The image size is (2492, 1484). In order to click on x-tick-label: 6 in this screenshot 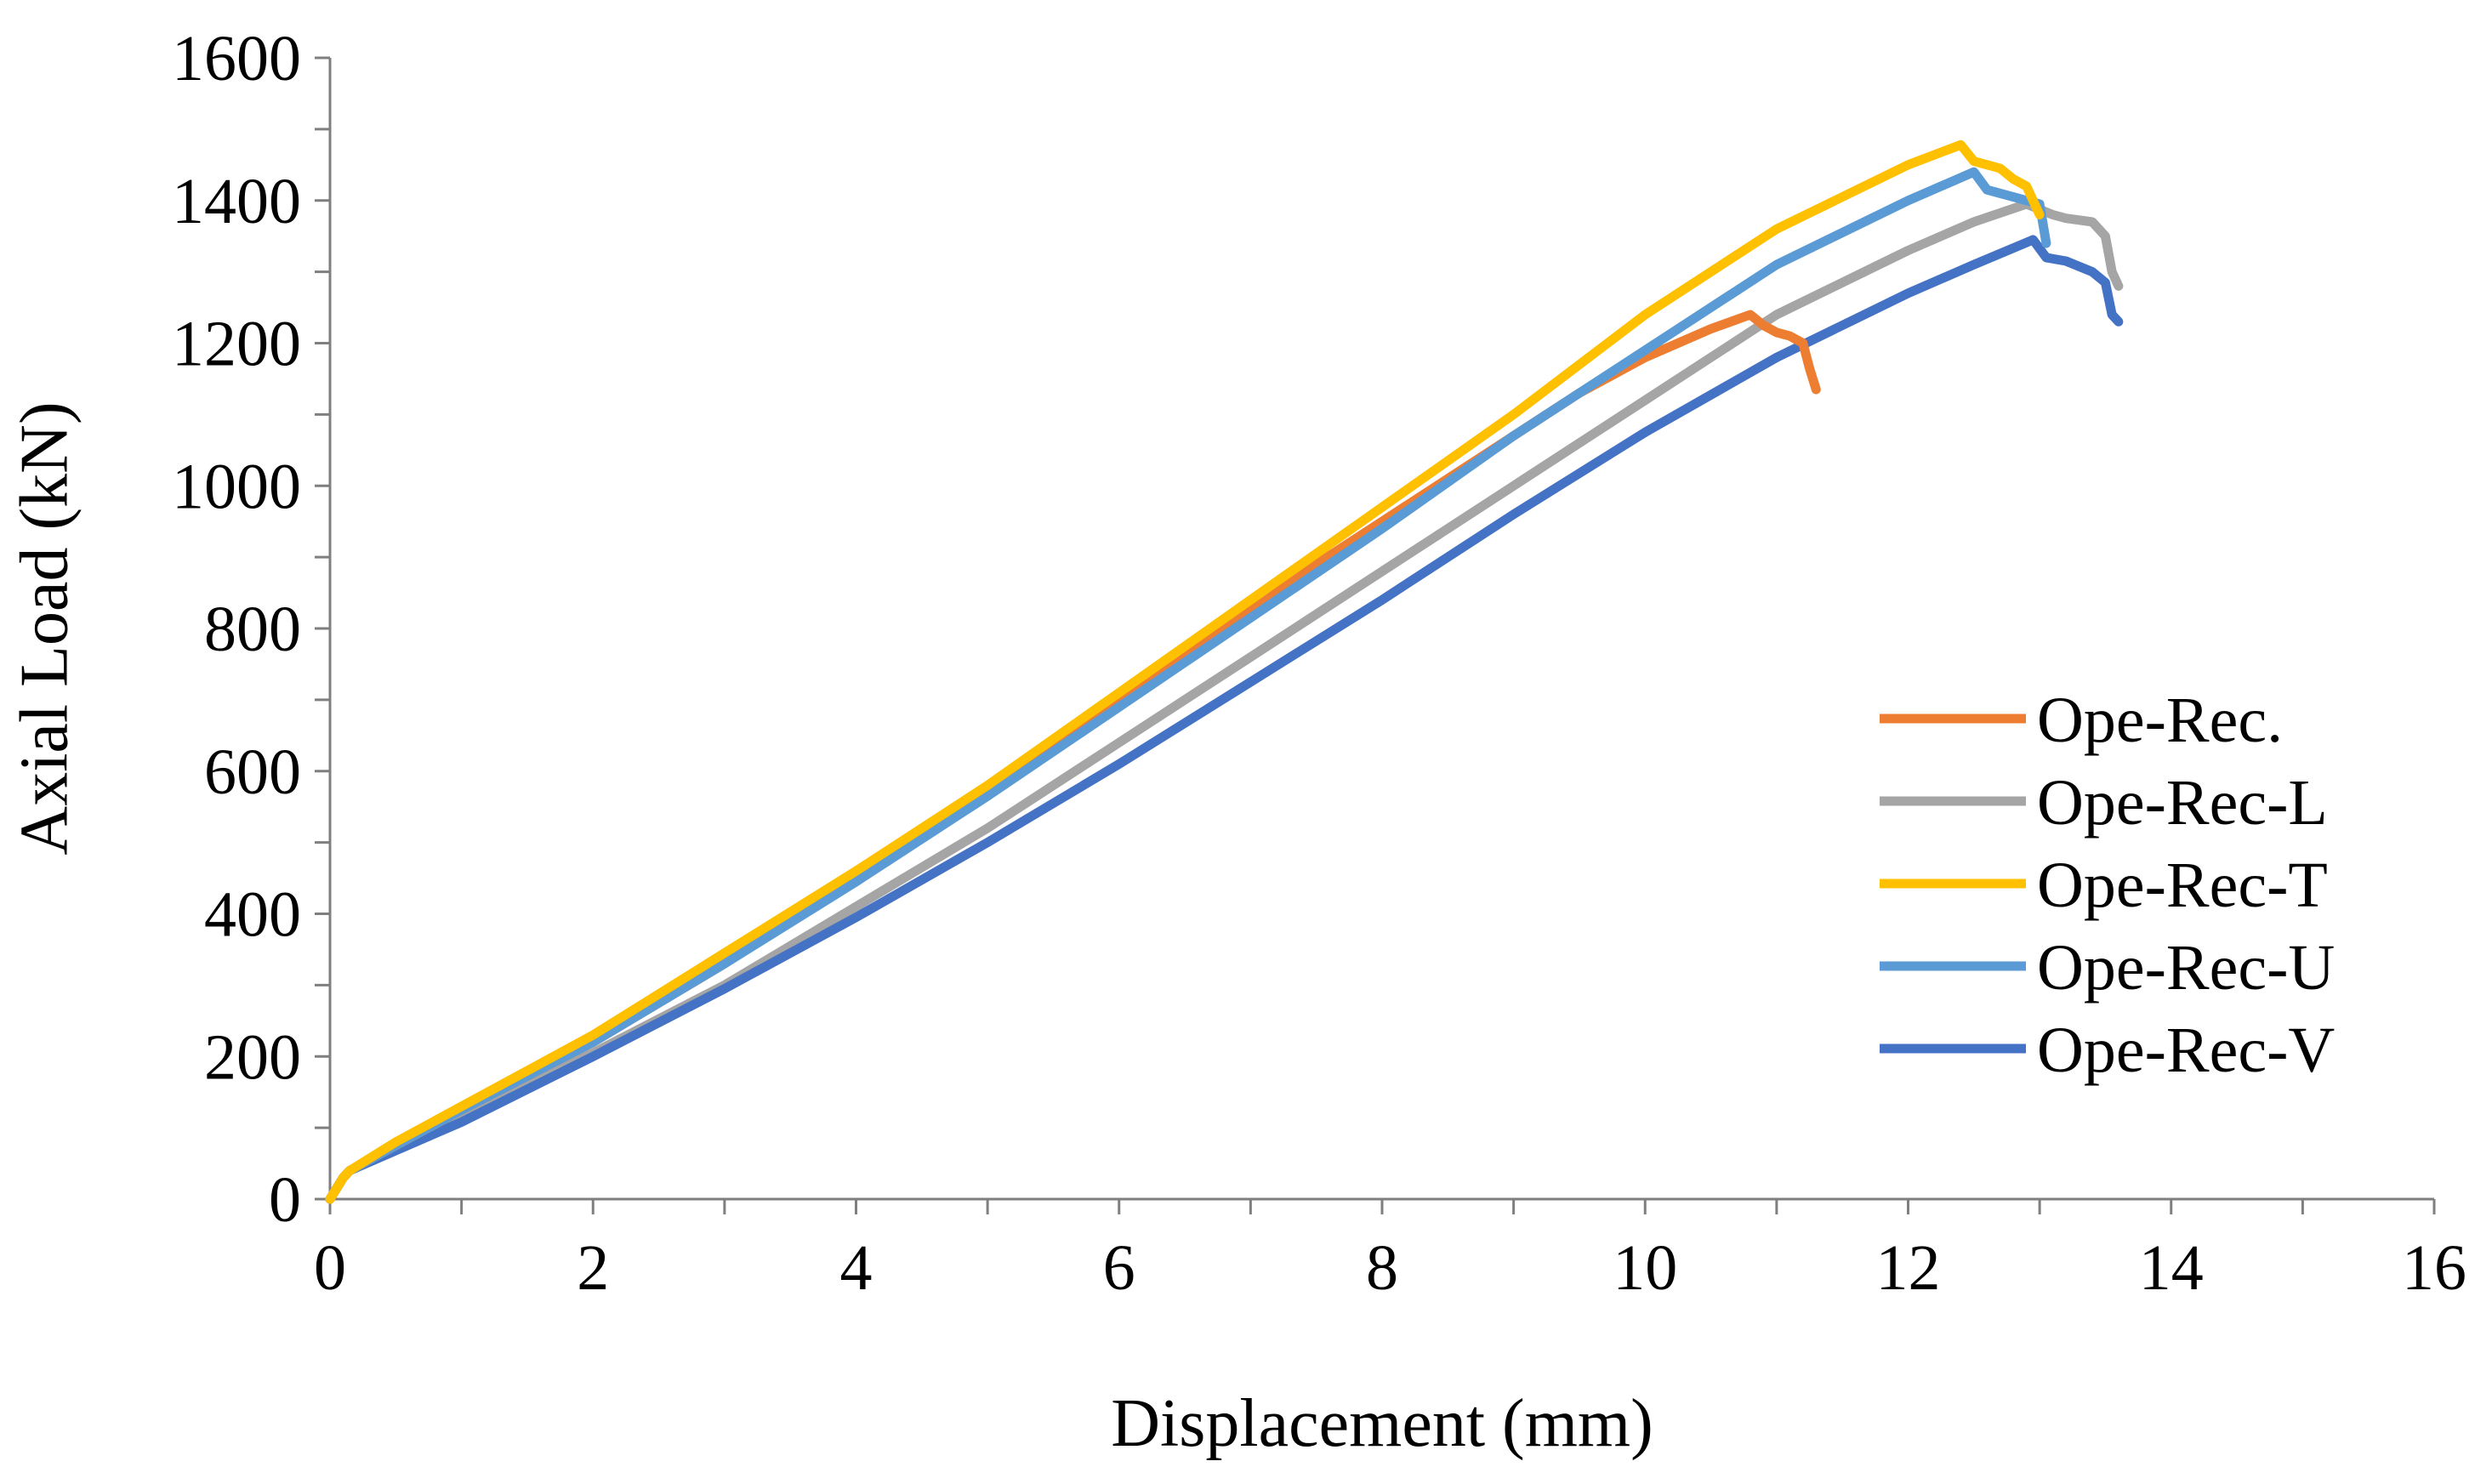, I will do `click(1119, 1268)`.